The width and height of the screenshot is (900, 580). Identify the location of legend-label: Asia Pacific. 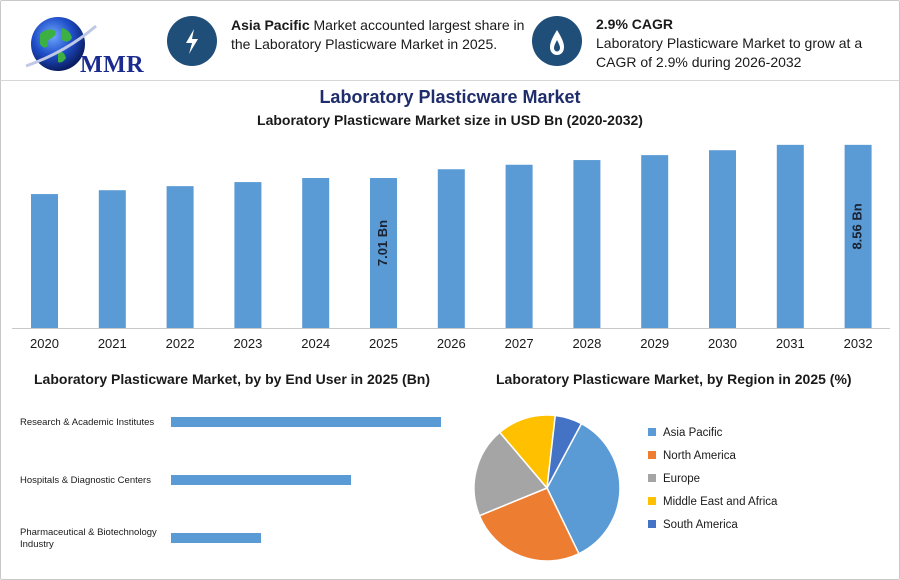
(693, 433).